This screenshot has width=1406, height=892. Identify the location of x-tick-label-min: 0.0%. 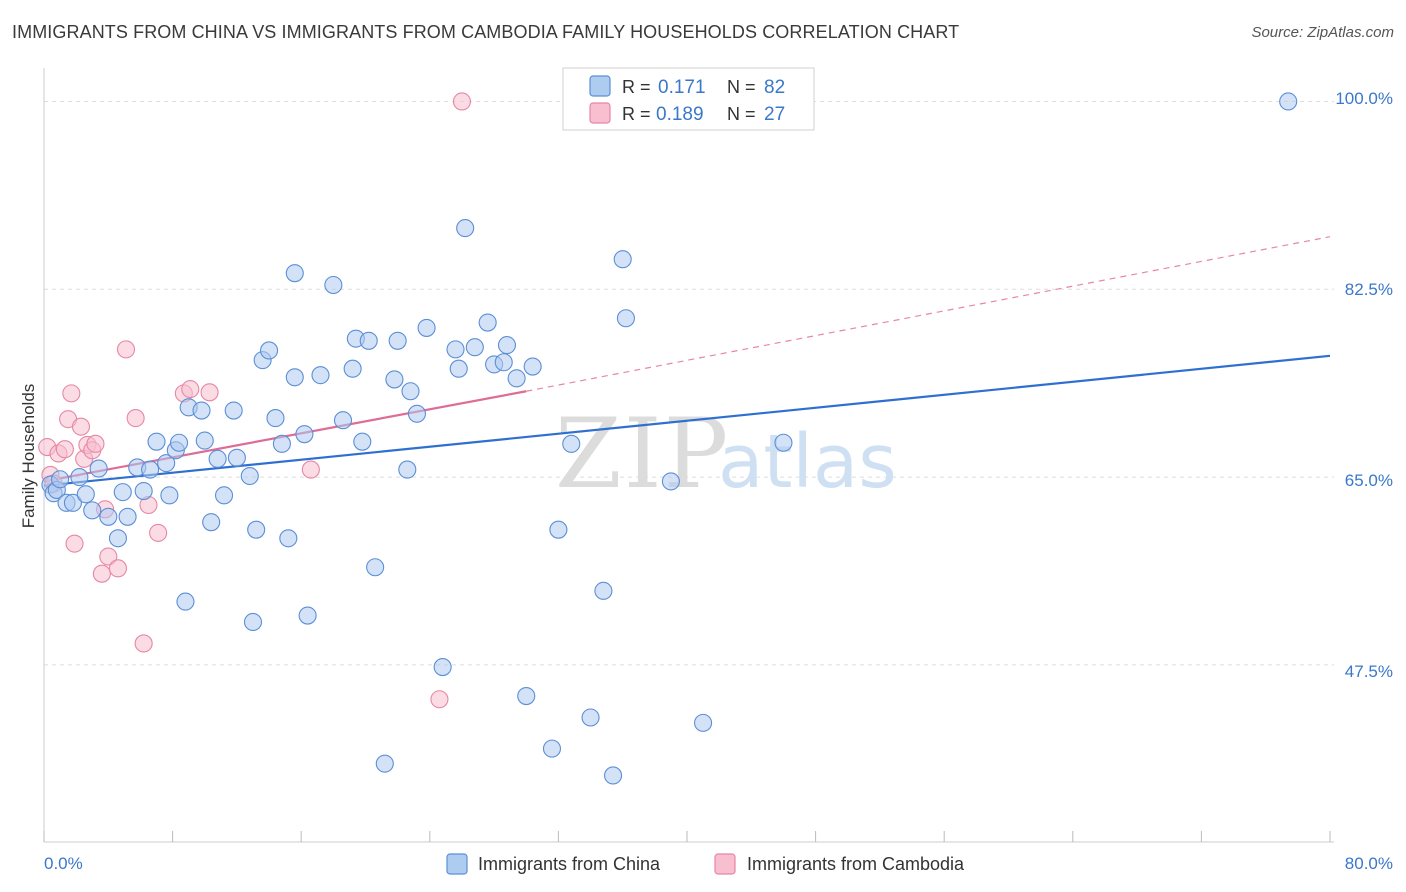
(63, 863).